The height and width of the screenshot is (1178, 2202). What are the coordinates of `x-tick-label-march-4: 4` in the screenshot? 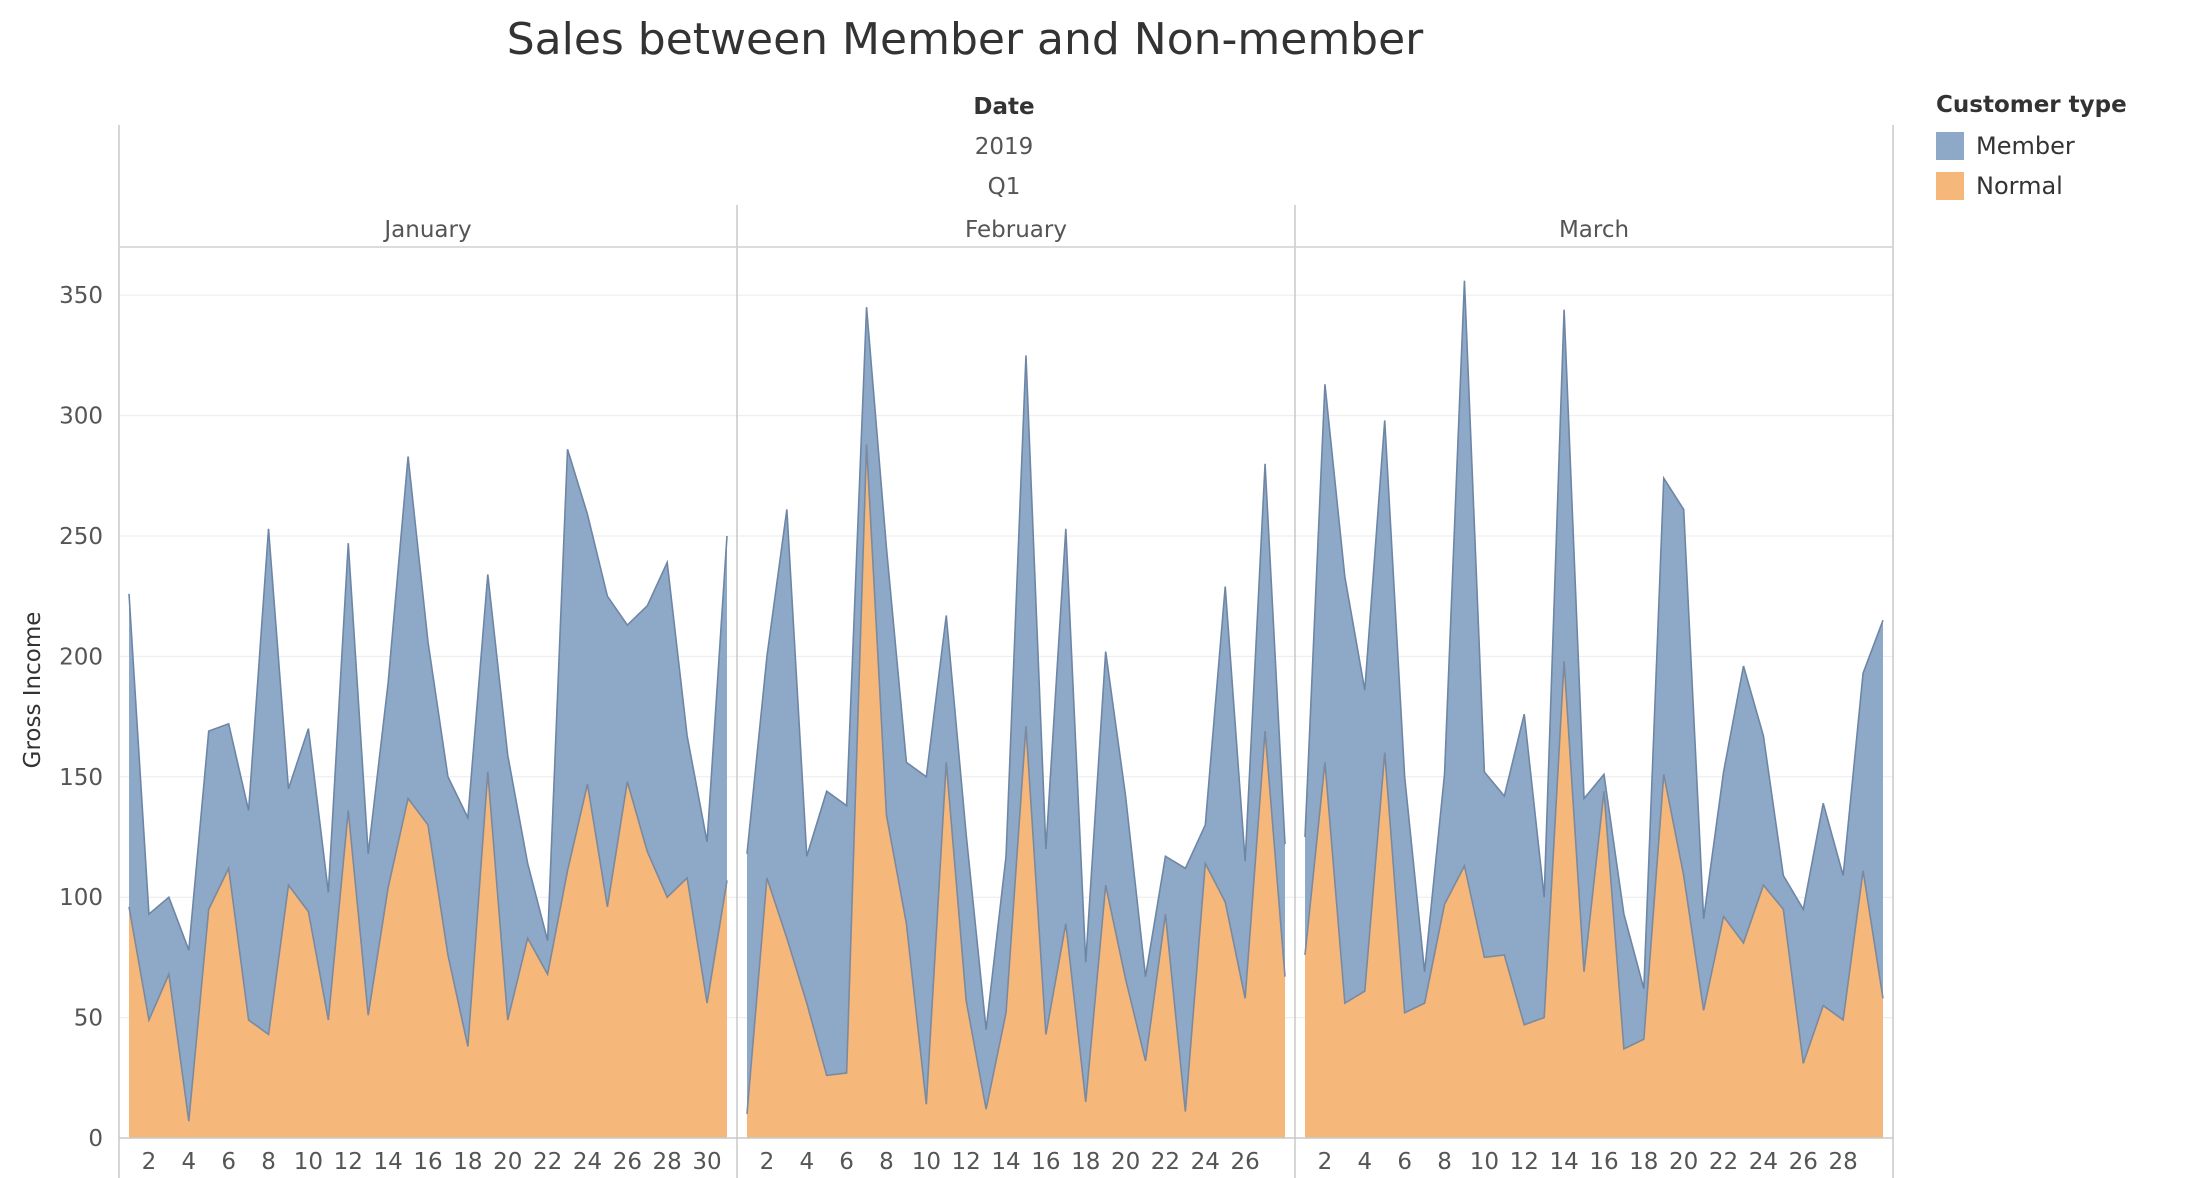 It's located at (1364, 1162).